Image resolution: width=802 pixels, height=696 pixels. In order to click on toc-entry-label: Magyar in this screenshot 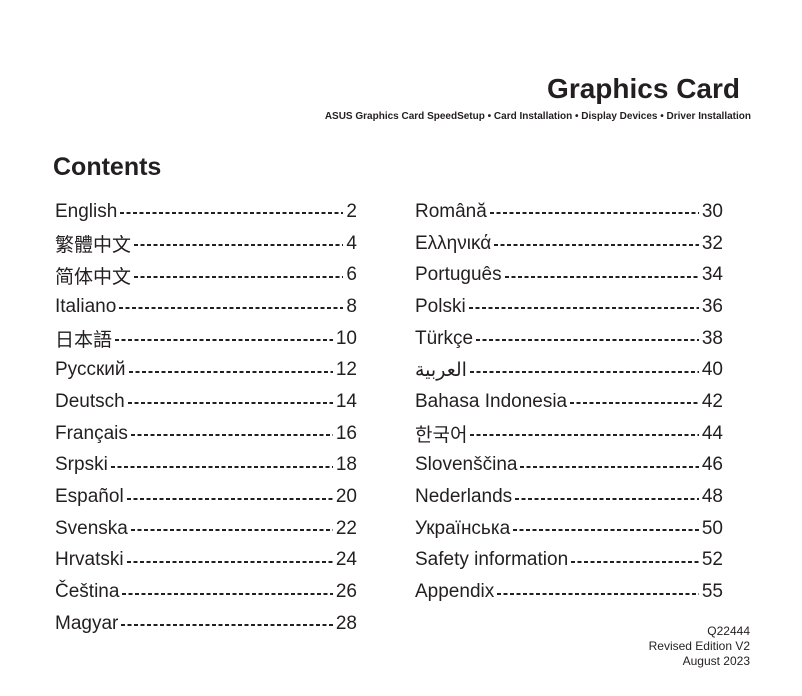, I will do `click(87, 623)`.